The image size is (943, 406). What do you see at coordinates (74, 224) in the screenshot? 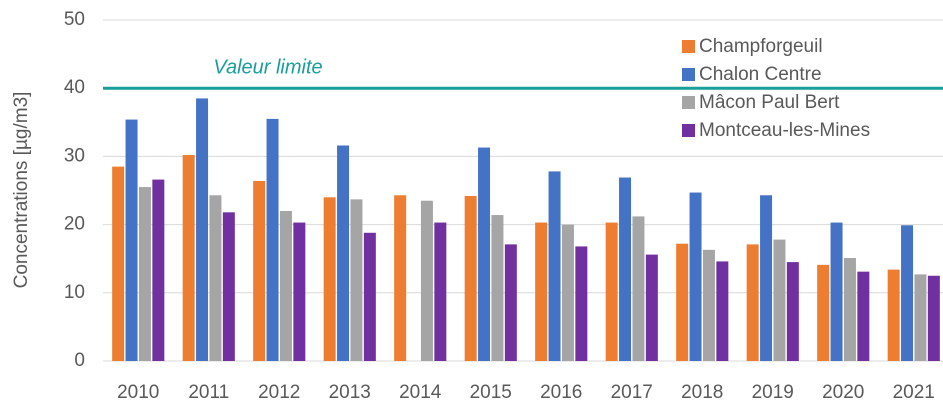
I see `y-tick-label: 20` at bounding box center [74, 224].